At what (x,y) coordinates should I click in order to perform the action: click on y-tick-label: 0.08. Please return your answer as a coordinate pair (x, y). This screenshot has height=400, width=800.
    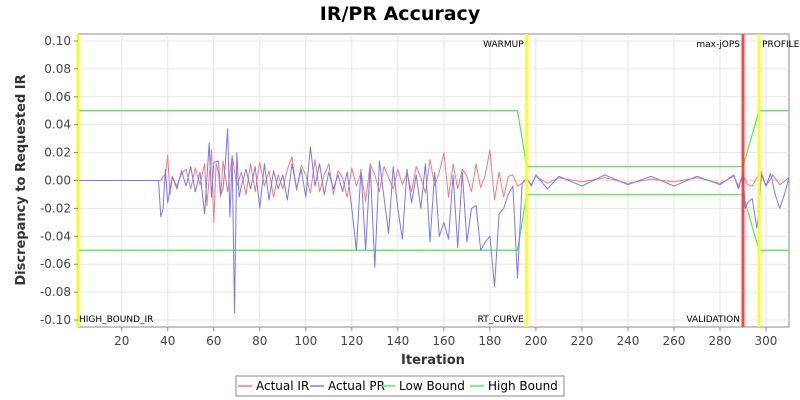
    Looking at the image, I should click on (57, 69).